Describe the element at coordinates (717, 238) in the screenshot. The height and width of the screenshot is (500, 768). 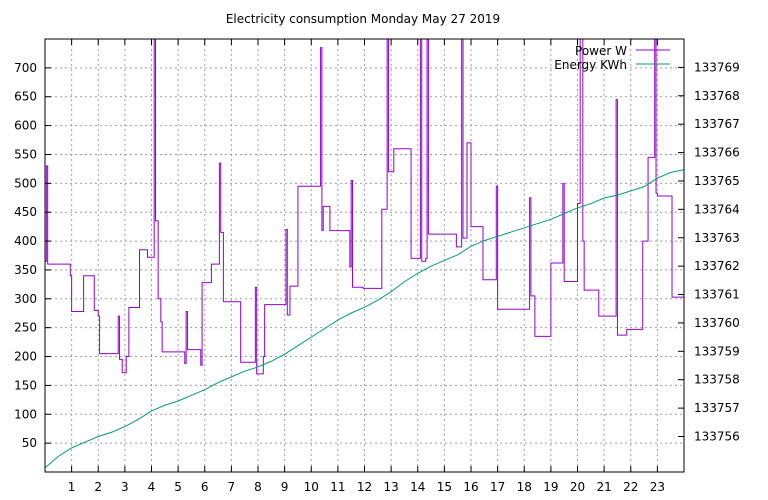
I see `y-right-tick-label: 133763` at that location.